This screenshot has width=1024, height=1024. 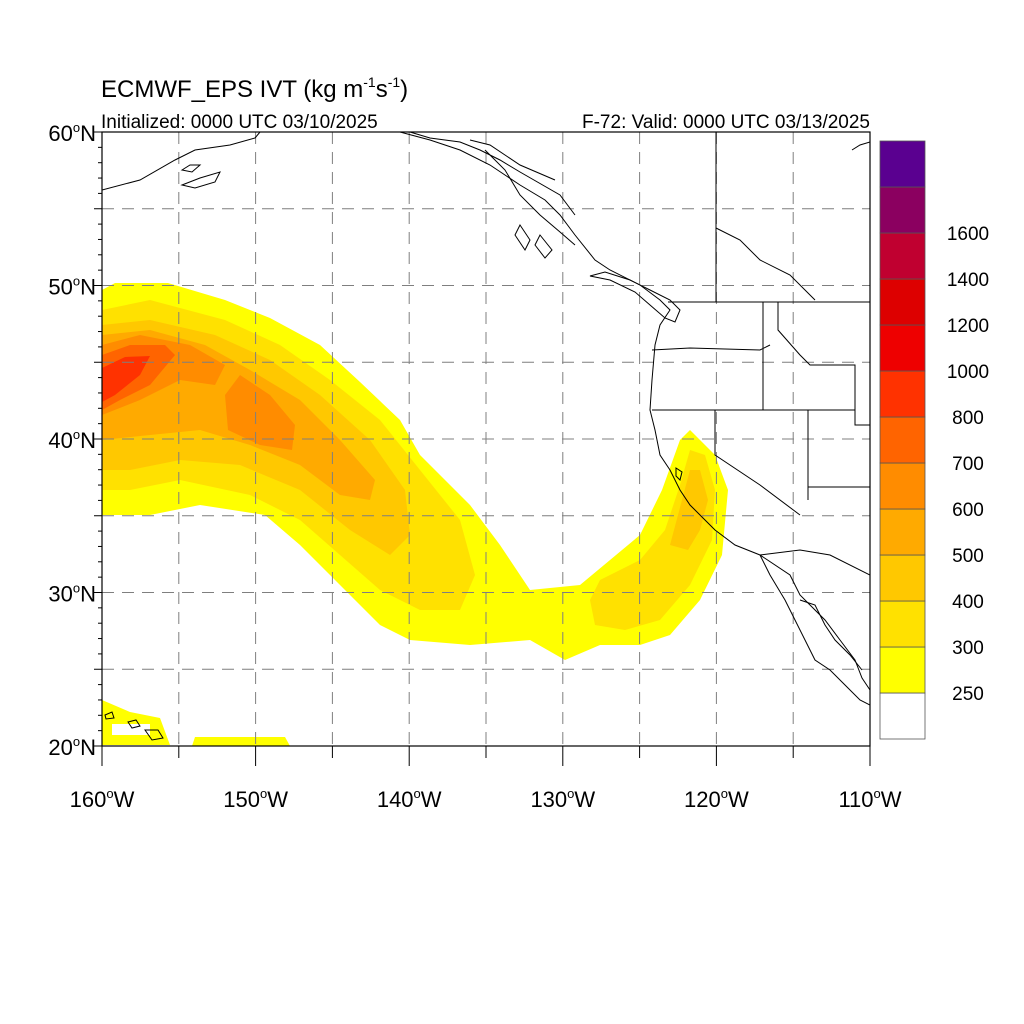 What do you see at coordinates (934, 440) in the screenshot?
I see `colorbar: 250 300 400 500 600 700 800 1000 1200 1400 1600` at bounding box center [934, 440].